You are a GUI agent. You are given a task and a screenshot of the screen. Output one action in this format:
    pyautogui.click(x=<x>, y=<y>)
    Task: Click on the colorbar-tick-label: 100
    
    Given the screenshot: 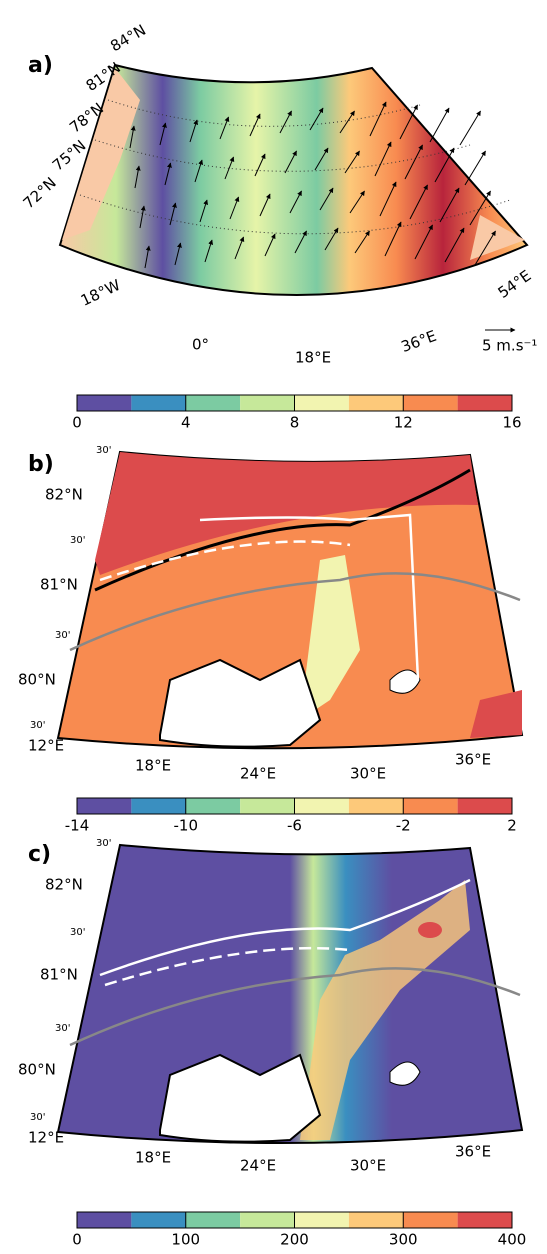 What is the action you would take?
    pyautogui.click(x=185, y=1240)
    